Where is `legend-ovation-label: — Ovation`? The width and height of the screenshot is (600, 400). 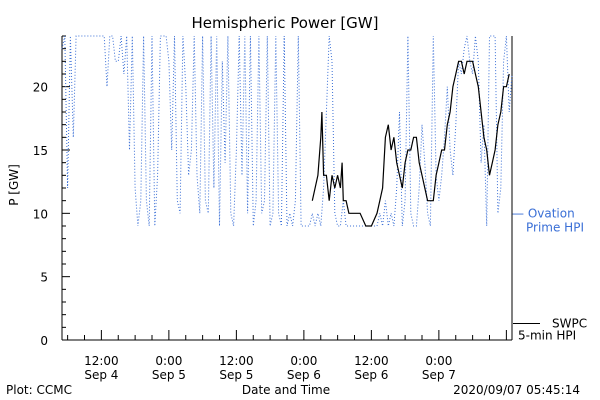 legend-ovation-label: — Ovation is located at coordinates (543, 213).